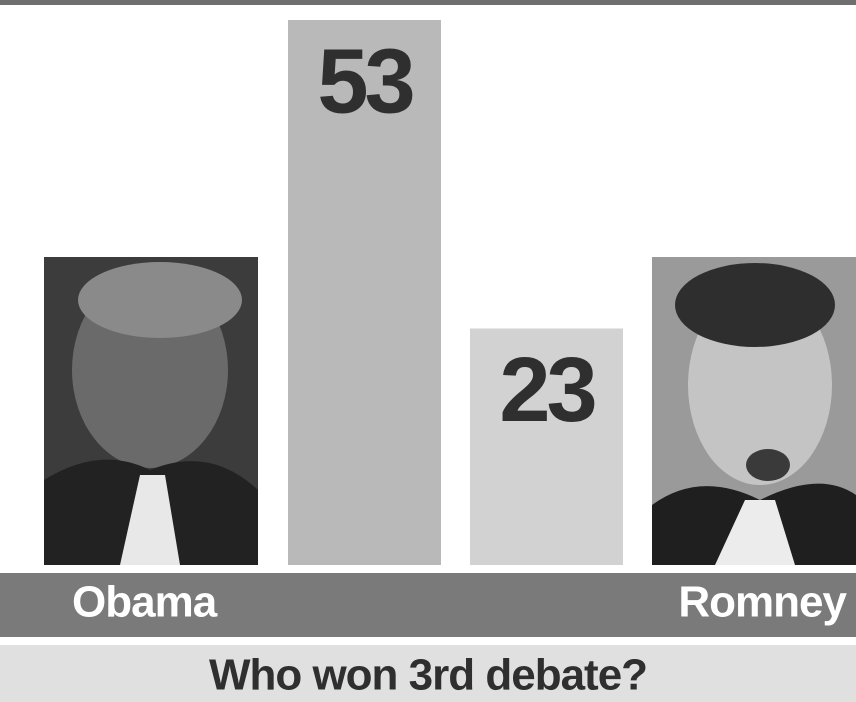 The image size is (856, 702). What do you see at coordinates (546, 390) in the screenshot?
I see `value-label: 23` at bounding box center [546, 390].